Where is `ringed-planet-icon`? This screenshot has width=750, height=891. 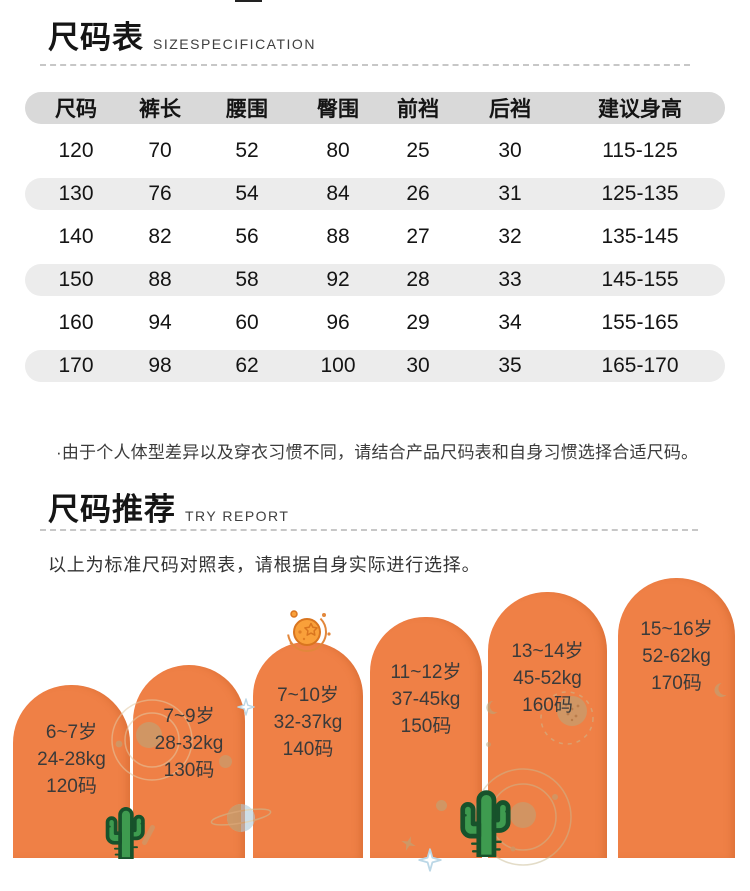 ringed-planet-icon is located at coordinates (152, 740).